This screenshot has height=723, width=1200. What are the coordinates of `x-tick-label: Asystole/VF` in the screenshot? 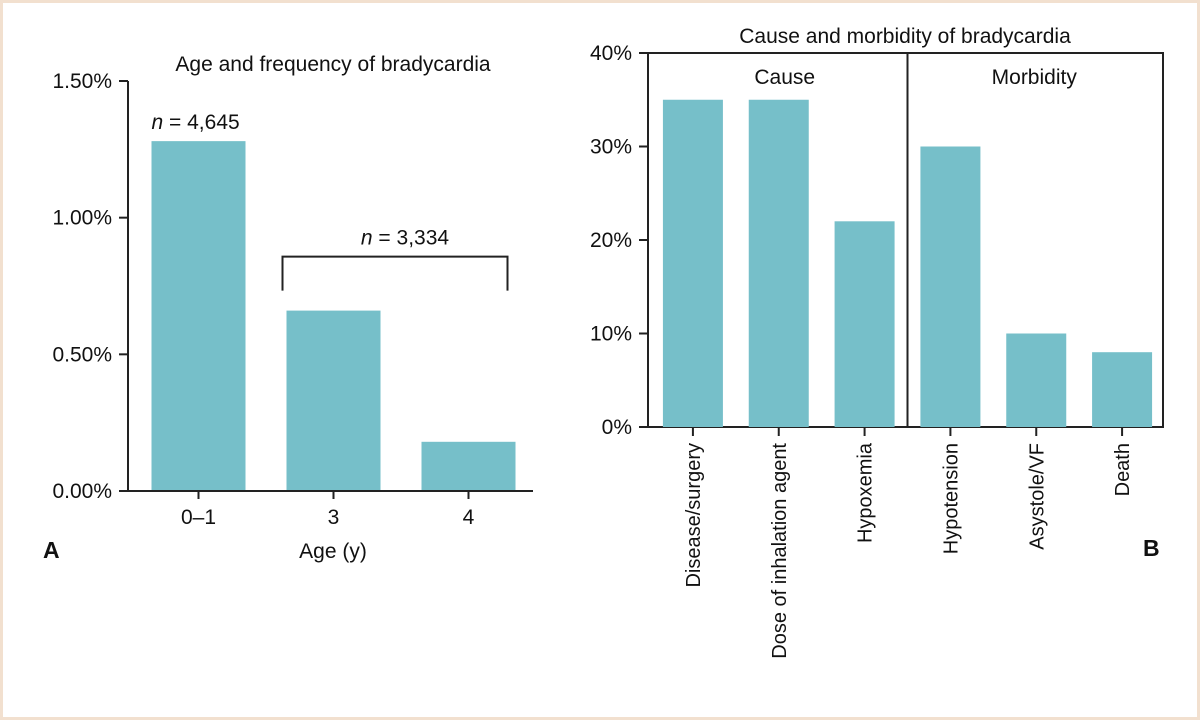 It's located at (1037, 496).